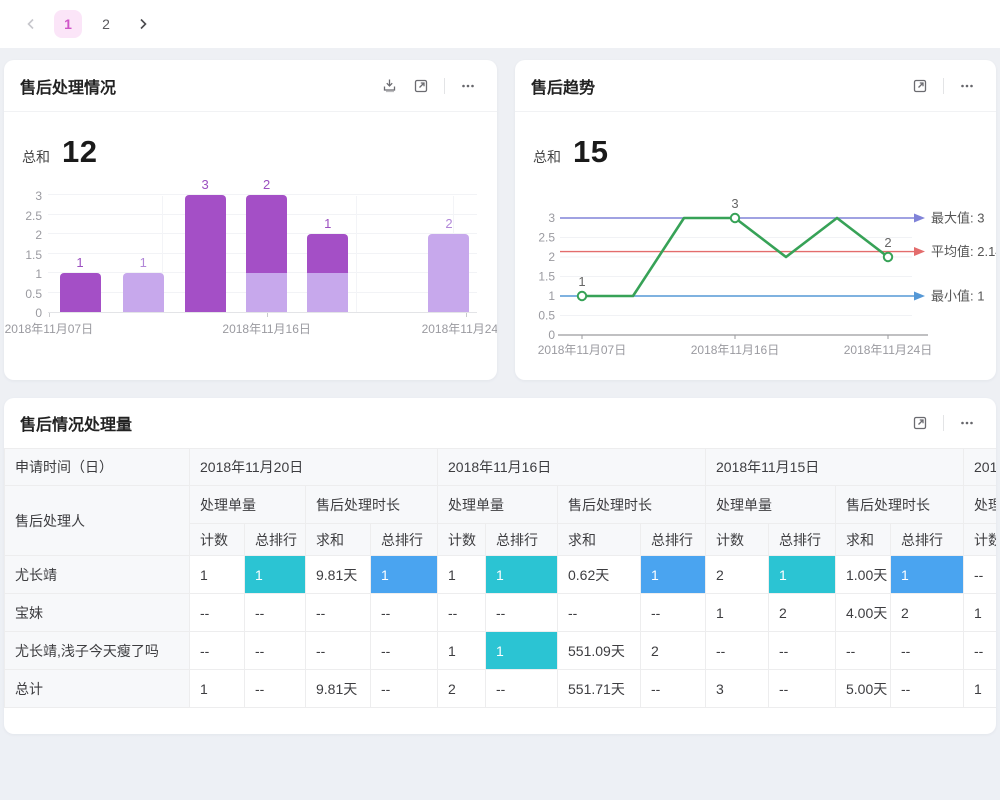 This screenshot has height=800, width=1000. Describe the element at coordinates (546, 238) in the screenshot. I see `y-tick-label: 2.5` at that location.